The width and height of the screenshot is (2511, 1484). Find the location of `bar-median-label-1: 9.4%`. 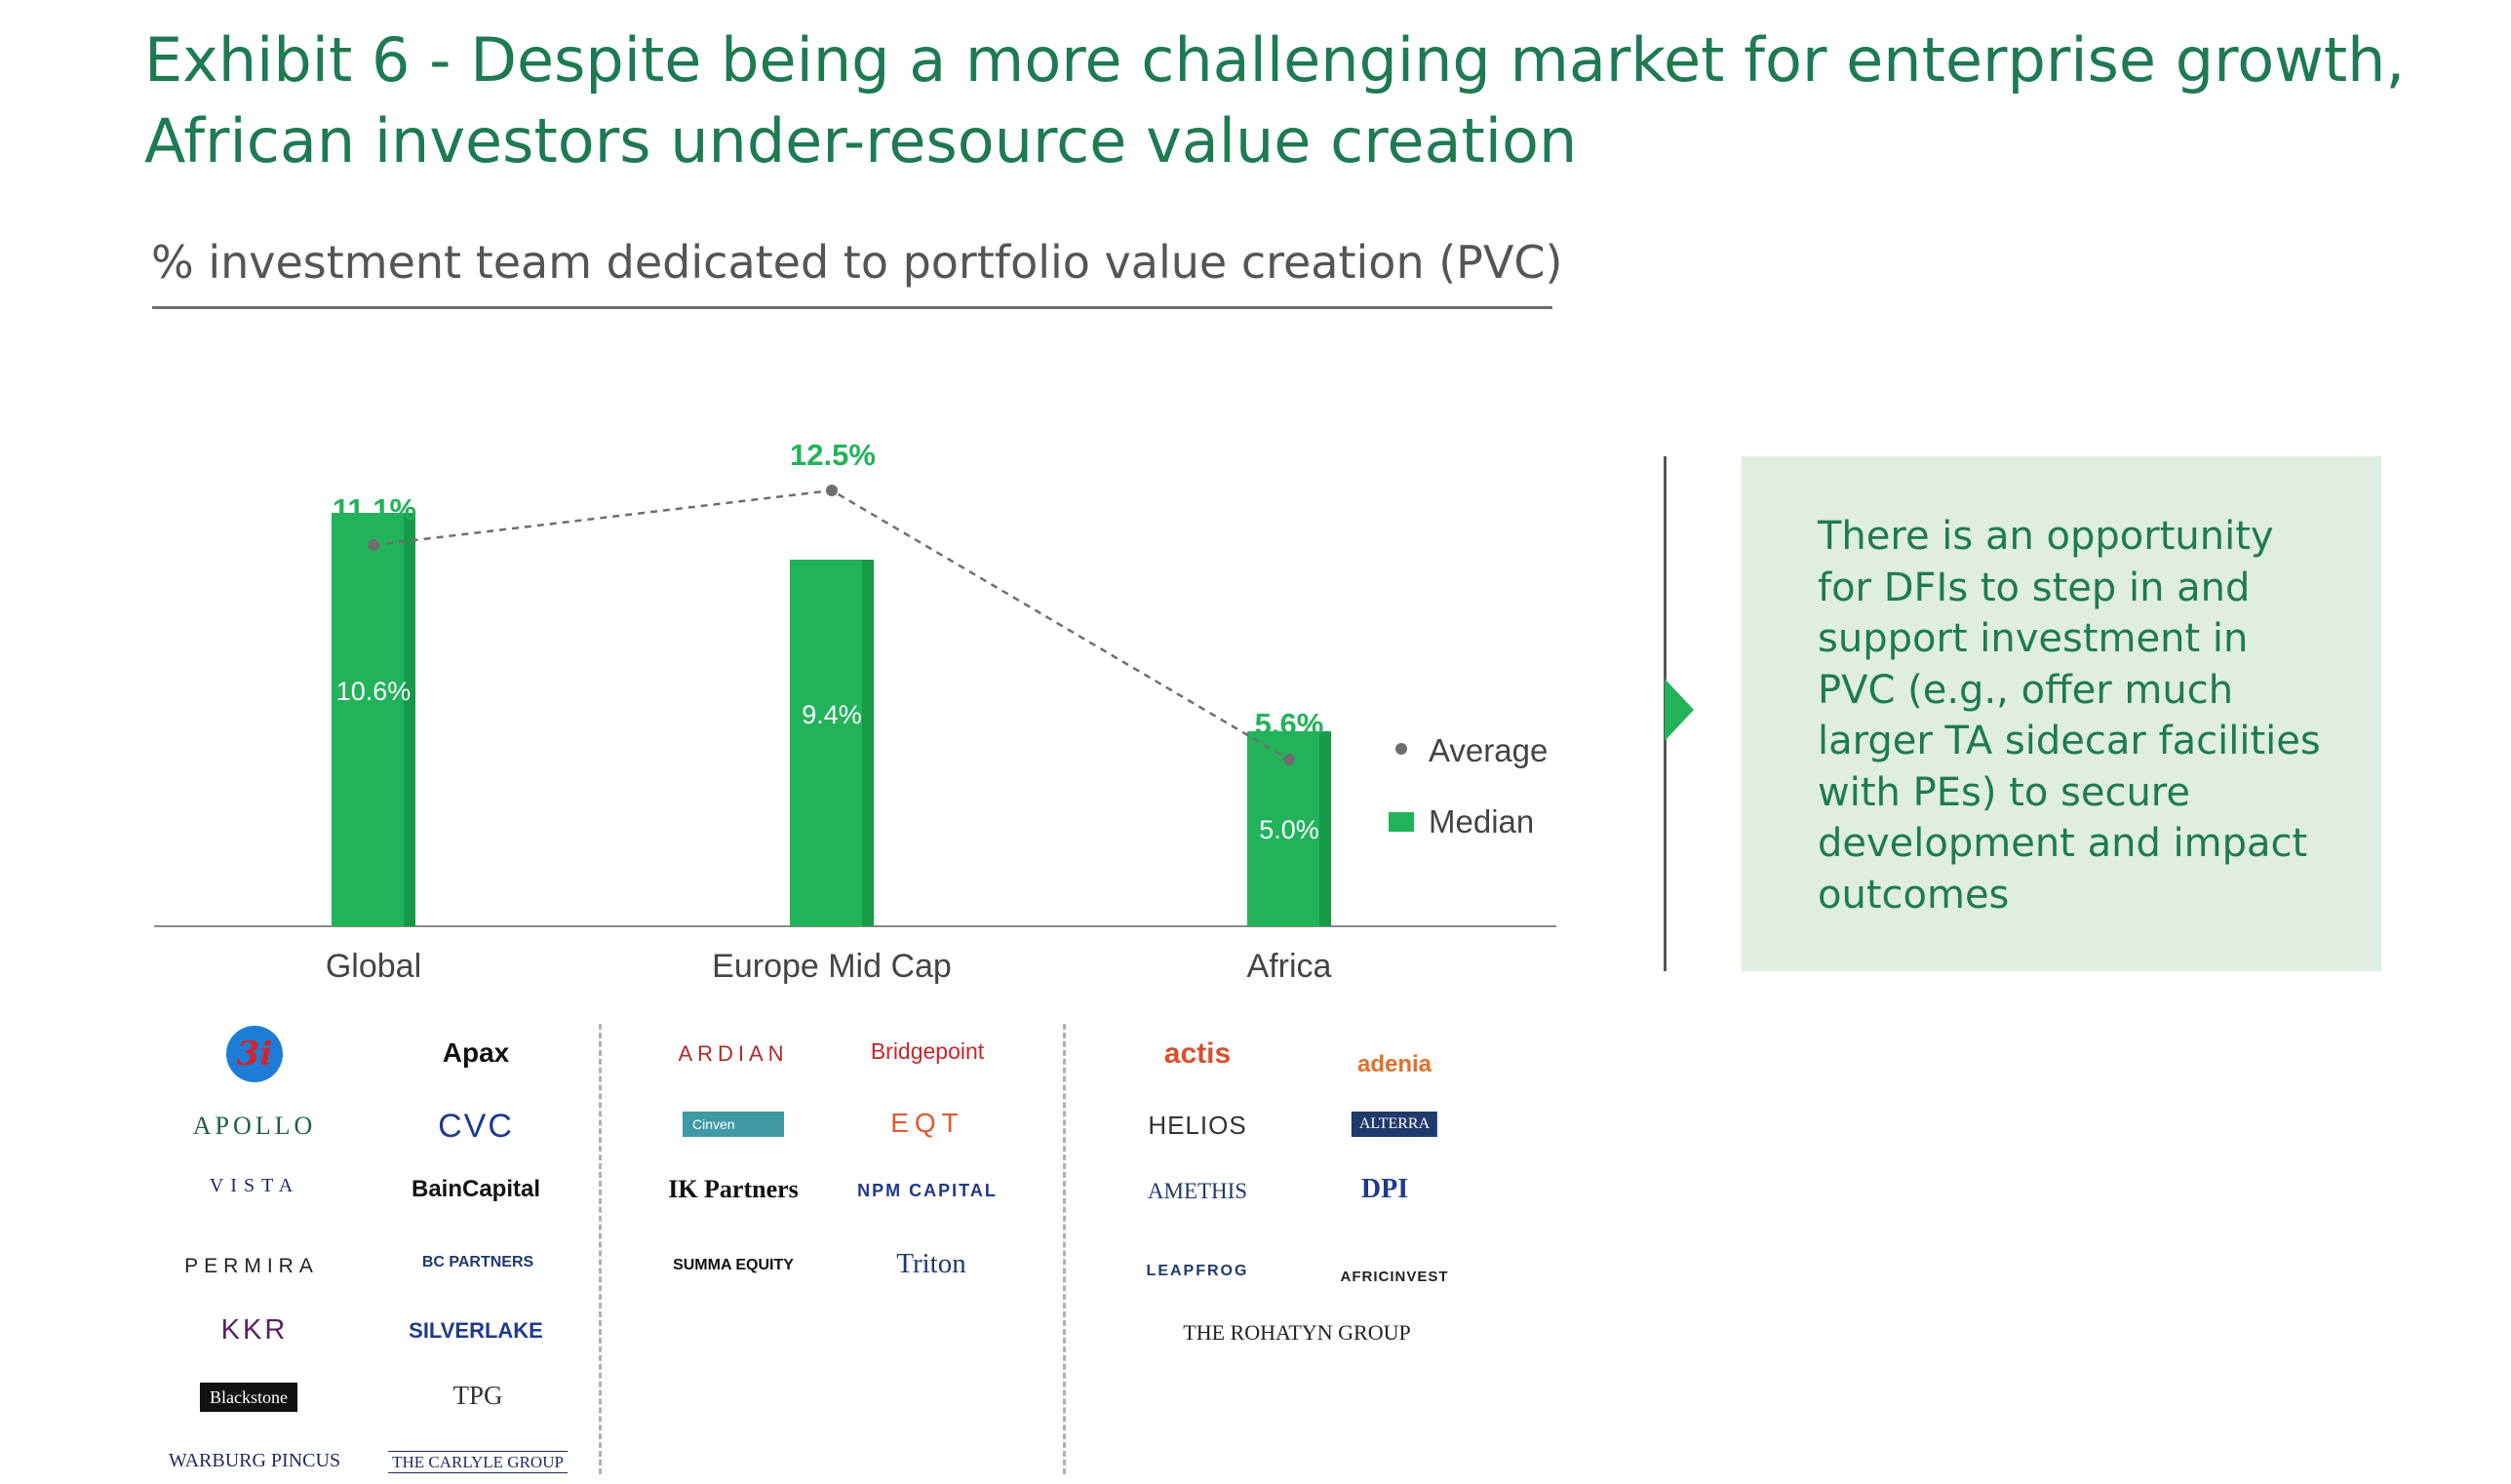

bar-median-label-1: 9.4% is located at coordinates (832, 714).